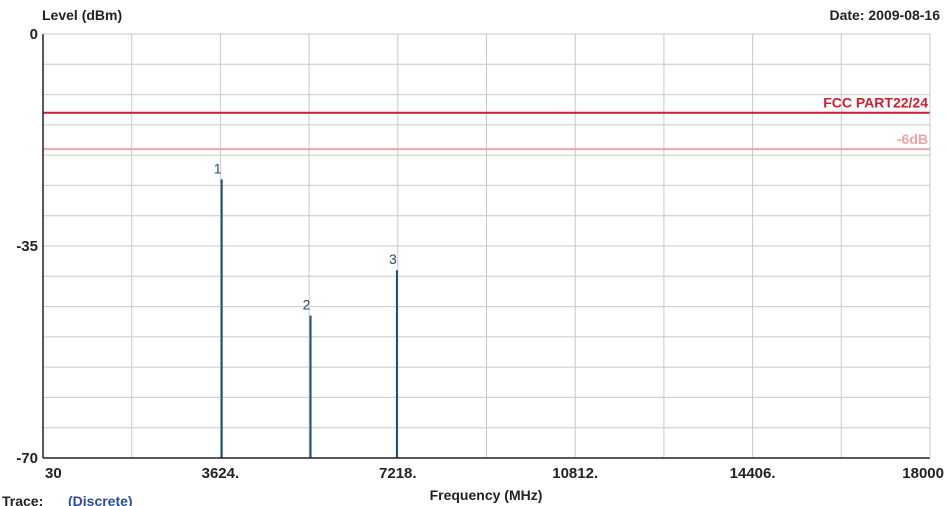 This screenshot has width=947, height=506. I want to click on x-tick-label: 18000, so click(923, 473).